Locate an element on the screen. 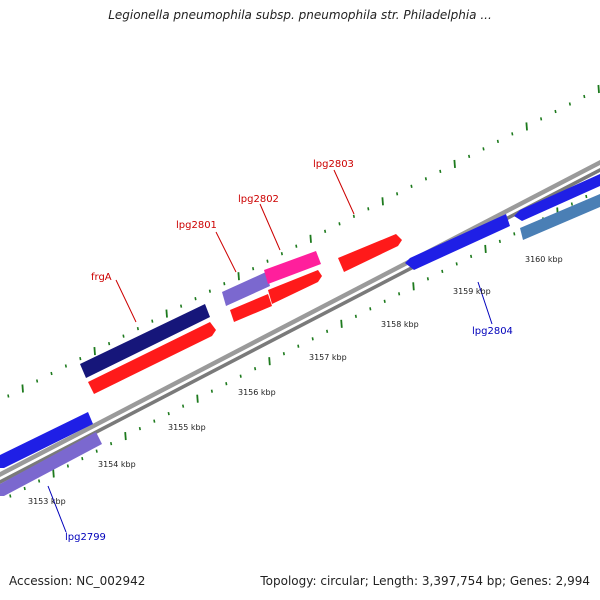 The width and height of the screenshot is (600, 600). leader-lpg2799 is located at coordinates (57, 509).